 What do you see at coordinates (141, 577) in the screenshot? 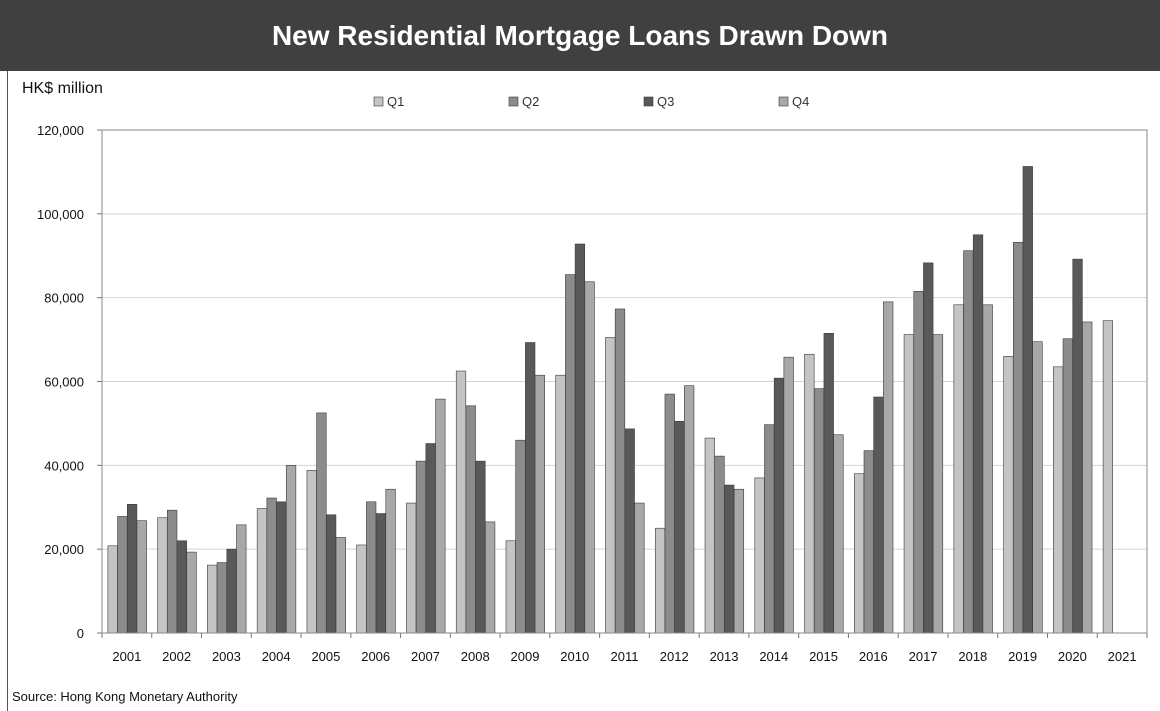
I see `bar-2001-q4` at bounding box center [141, 577].